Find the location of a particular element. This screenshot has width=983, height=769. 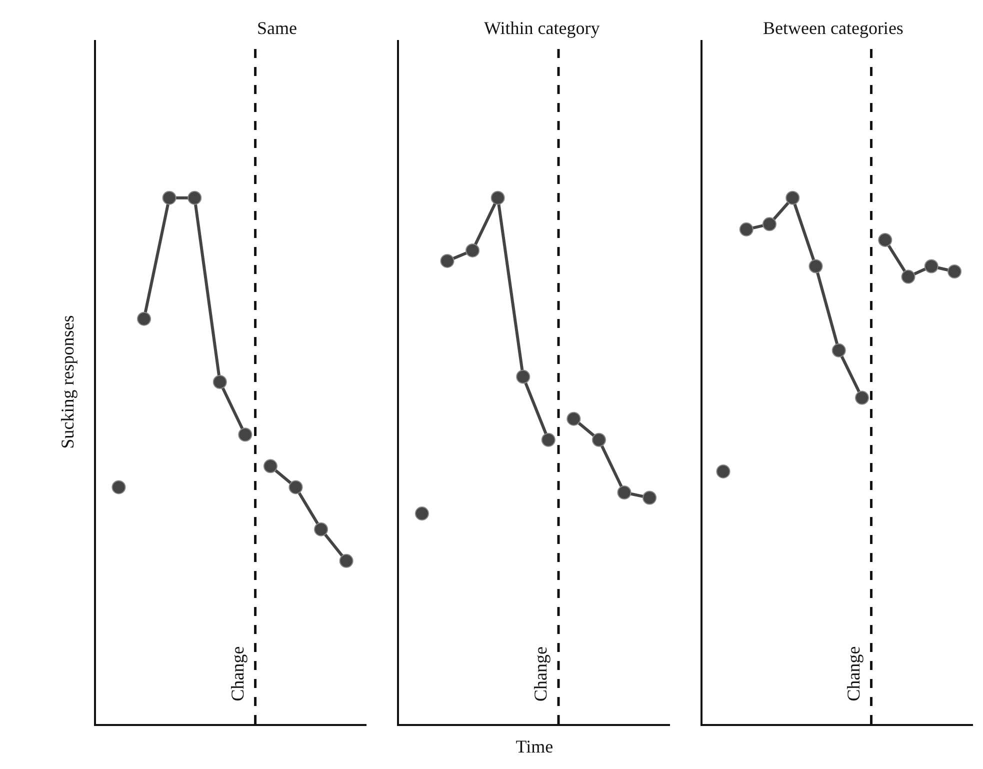

chart-title: Same is located at coordinates (277, 28).